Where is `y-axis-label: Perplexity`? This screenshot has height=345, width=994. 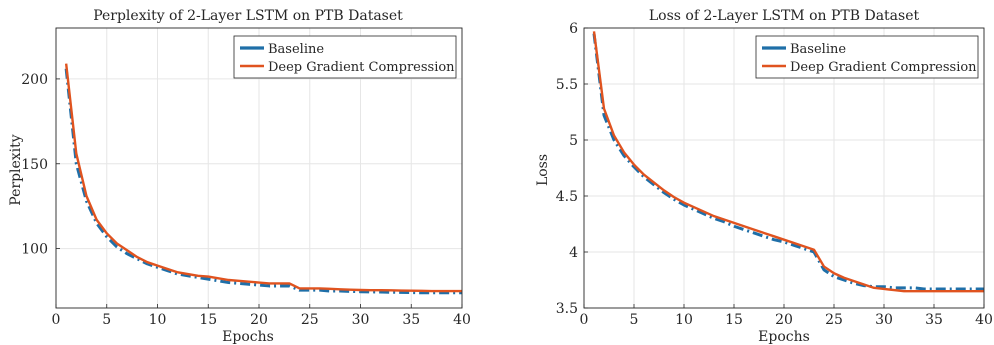 y-axis-label: Perplexity is located at coordinates (16, 169).